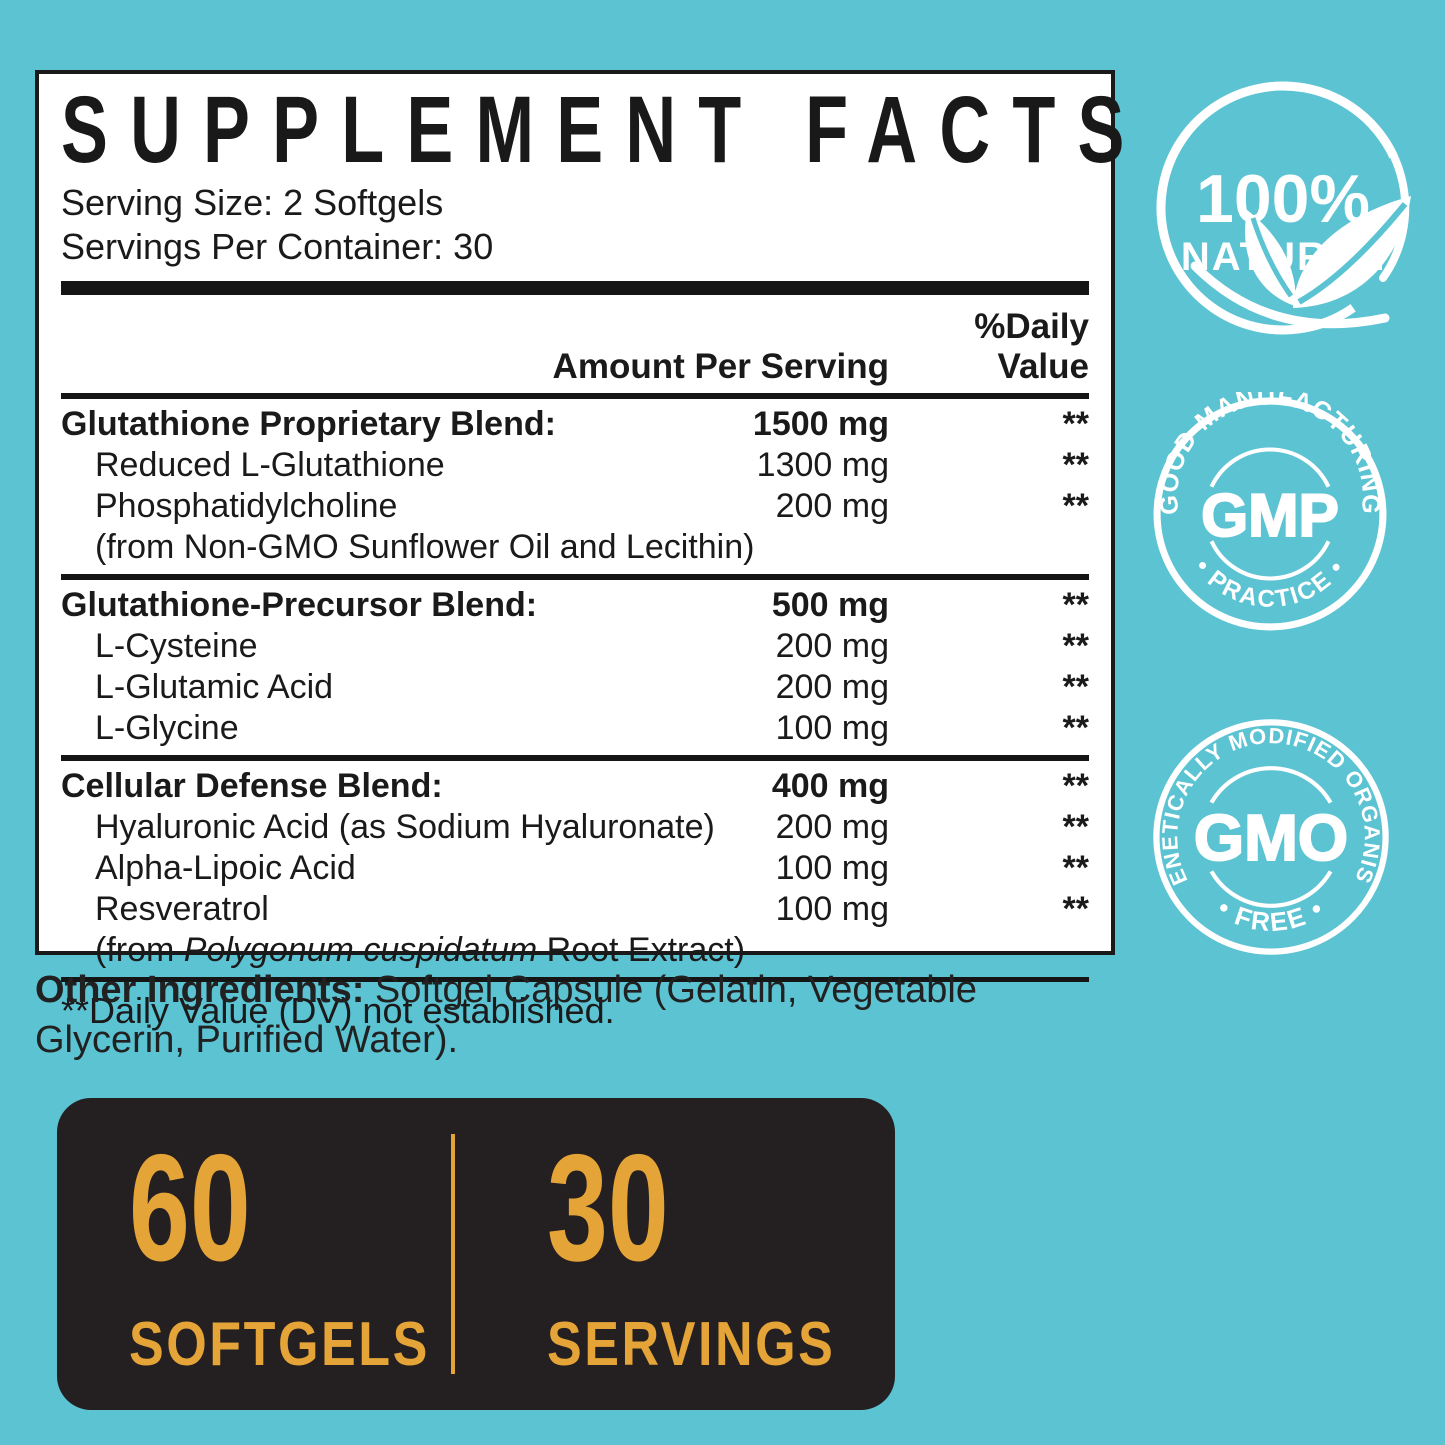 The height and width of the screenshot is (1445, 1445). What do you see at coordinates (252, 202) in the screenshot?
I see `serving-size: Serving Size: 2 Softgels` at bounding box center [252, 202].